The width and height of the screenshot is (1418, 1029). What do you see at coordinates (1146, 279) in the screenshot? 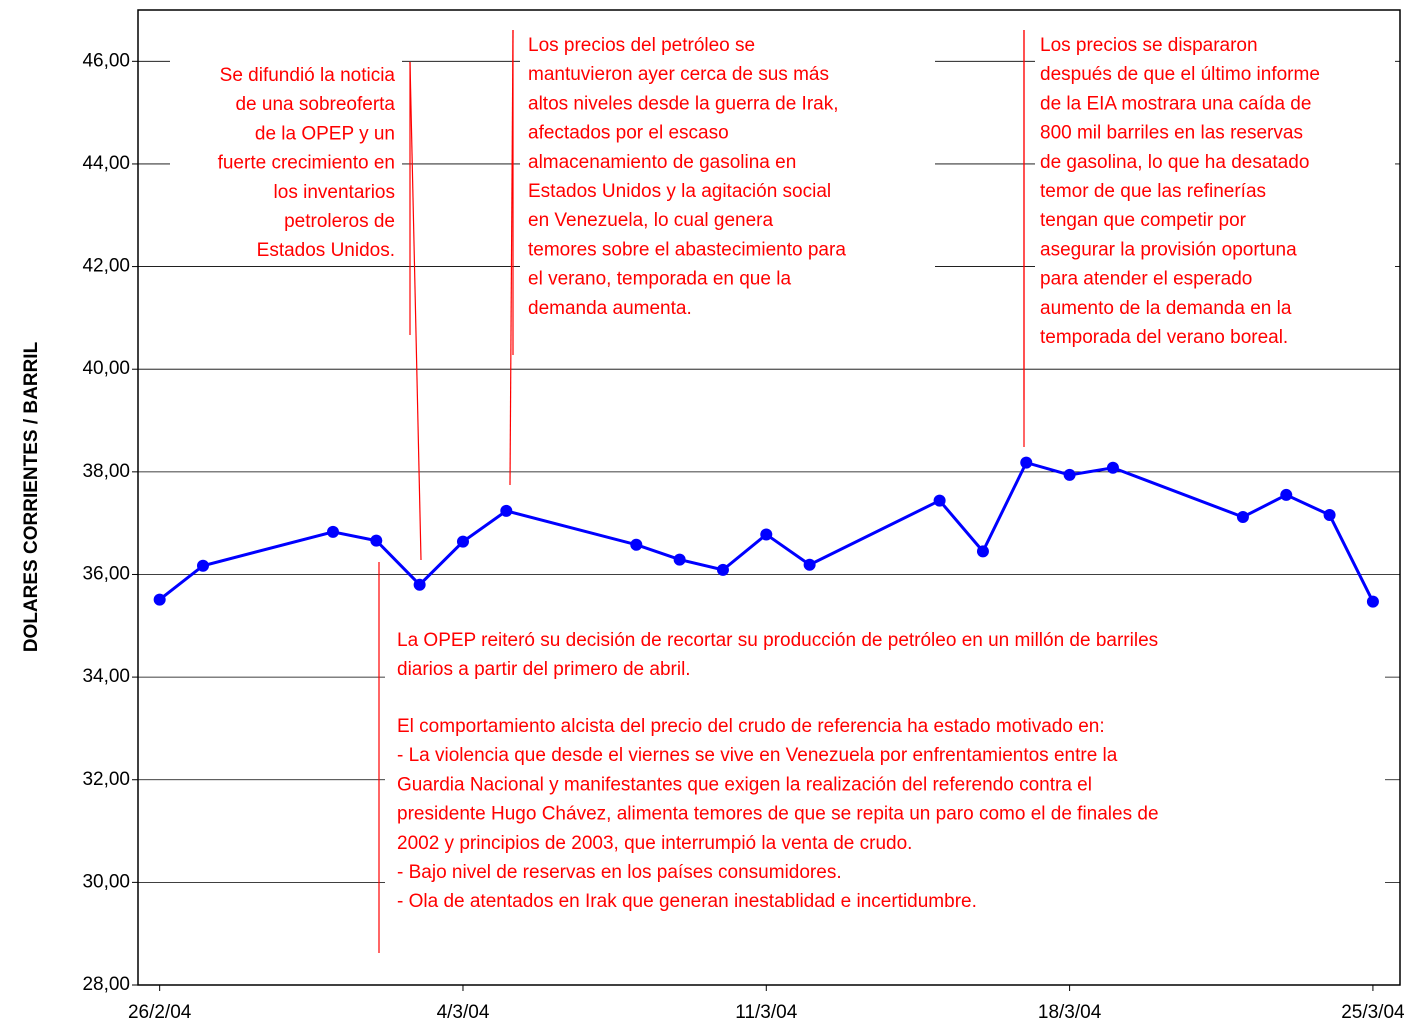
I see `annotation-text: para atender el esperado` at bounding box center [1146, 279].